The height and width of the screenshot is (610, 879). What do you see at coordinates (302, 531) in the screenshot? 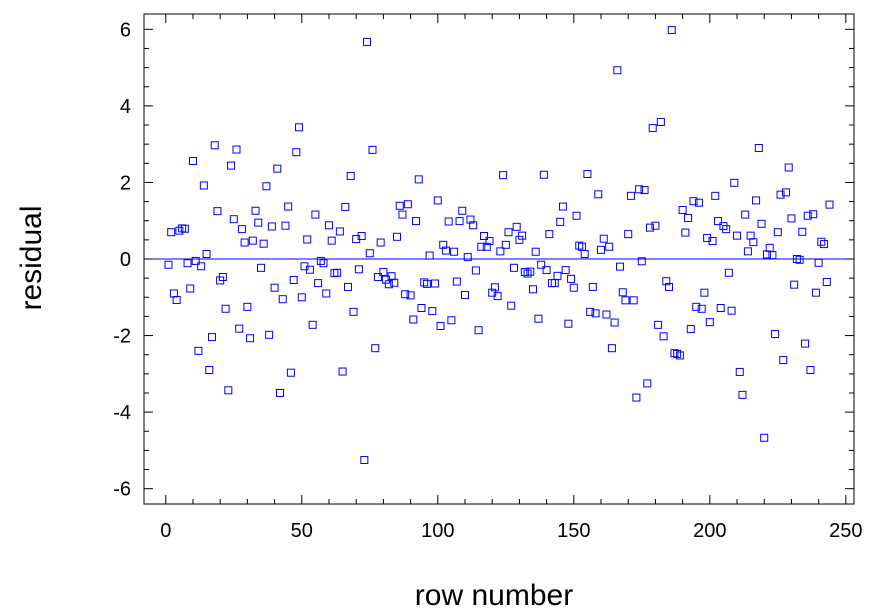
I see `x-tick-label: 50` at bounding box center [302, 531].